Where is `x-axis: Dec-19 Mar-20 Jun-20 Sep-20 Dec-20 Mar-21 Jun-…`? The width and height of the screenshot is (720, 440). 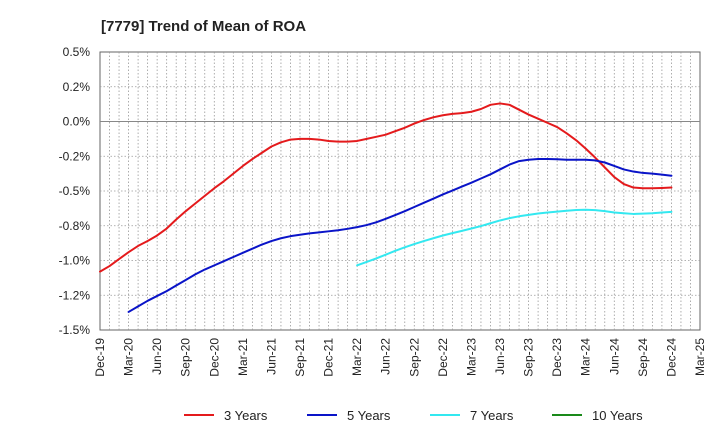
x-axis: Dec-19 Mar-20 Jun-20 Sep-20 Dec-20 Mar-21 Jun-… is located at coordinates (400, 357).